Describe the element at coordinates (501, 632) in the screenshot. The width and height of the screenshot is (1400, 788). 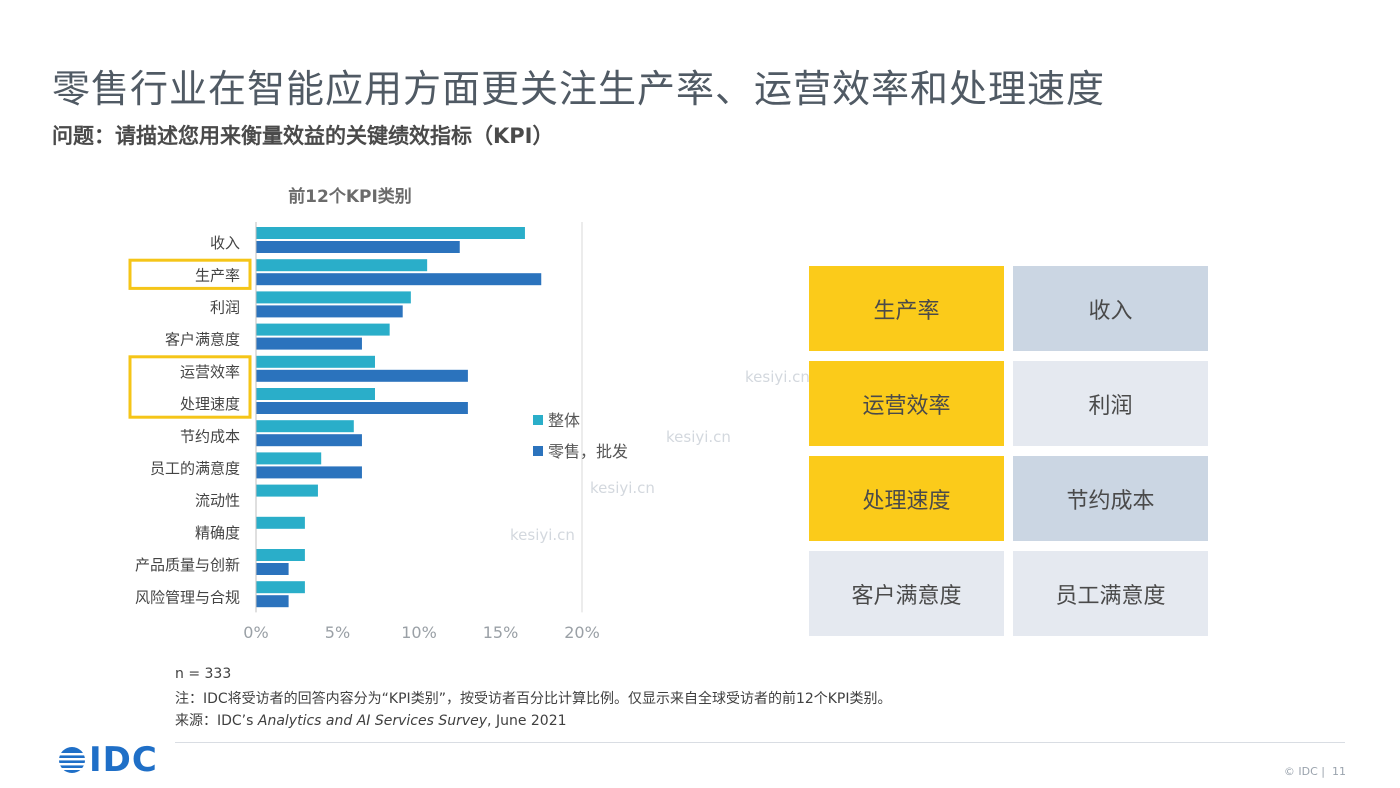
I see `x-tick-label: 15%` at that location.